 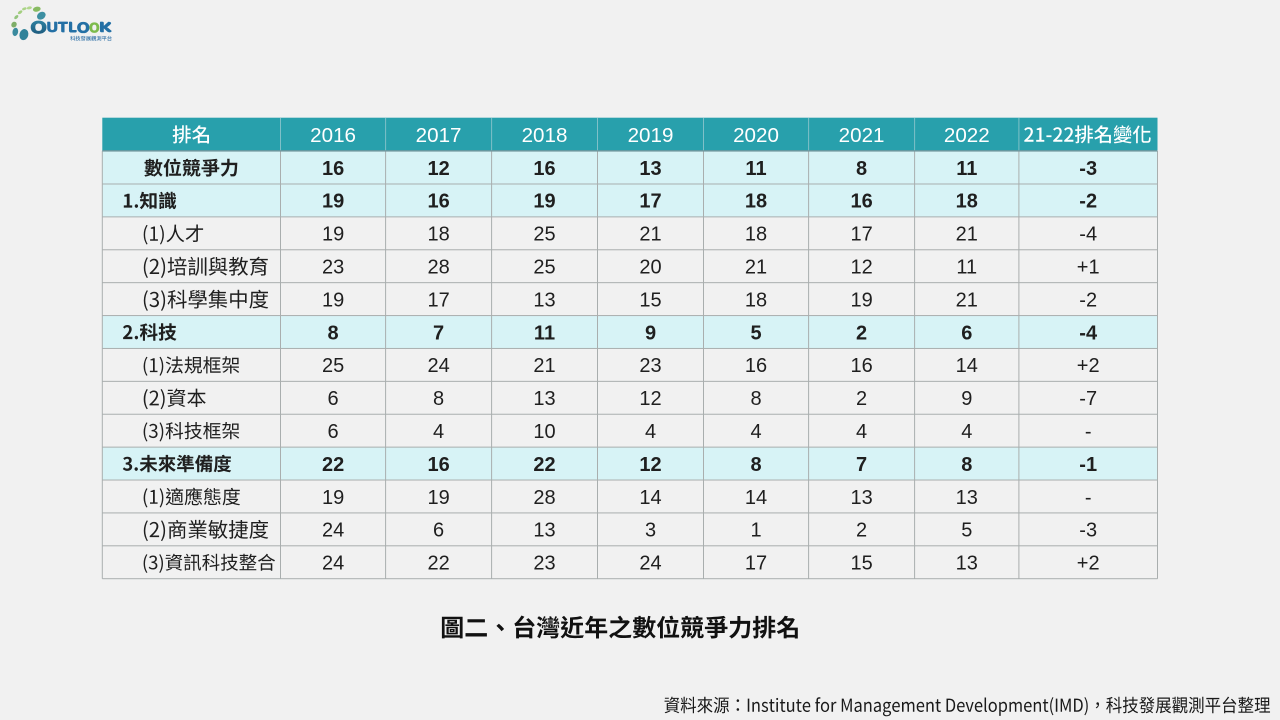 What do you see at coordinates (967, 135) in the screenshot?
I see `svg-text: 2022` at bounding box center [967, 135].